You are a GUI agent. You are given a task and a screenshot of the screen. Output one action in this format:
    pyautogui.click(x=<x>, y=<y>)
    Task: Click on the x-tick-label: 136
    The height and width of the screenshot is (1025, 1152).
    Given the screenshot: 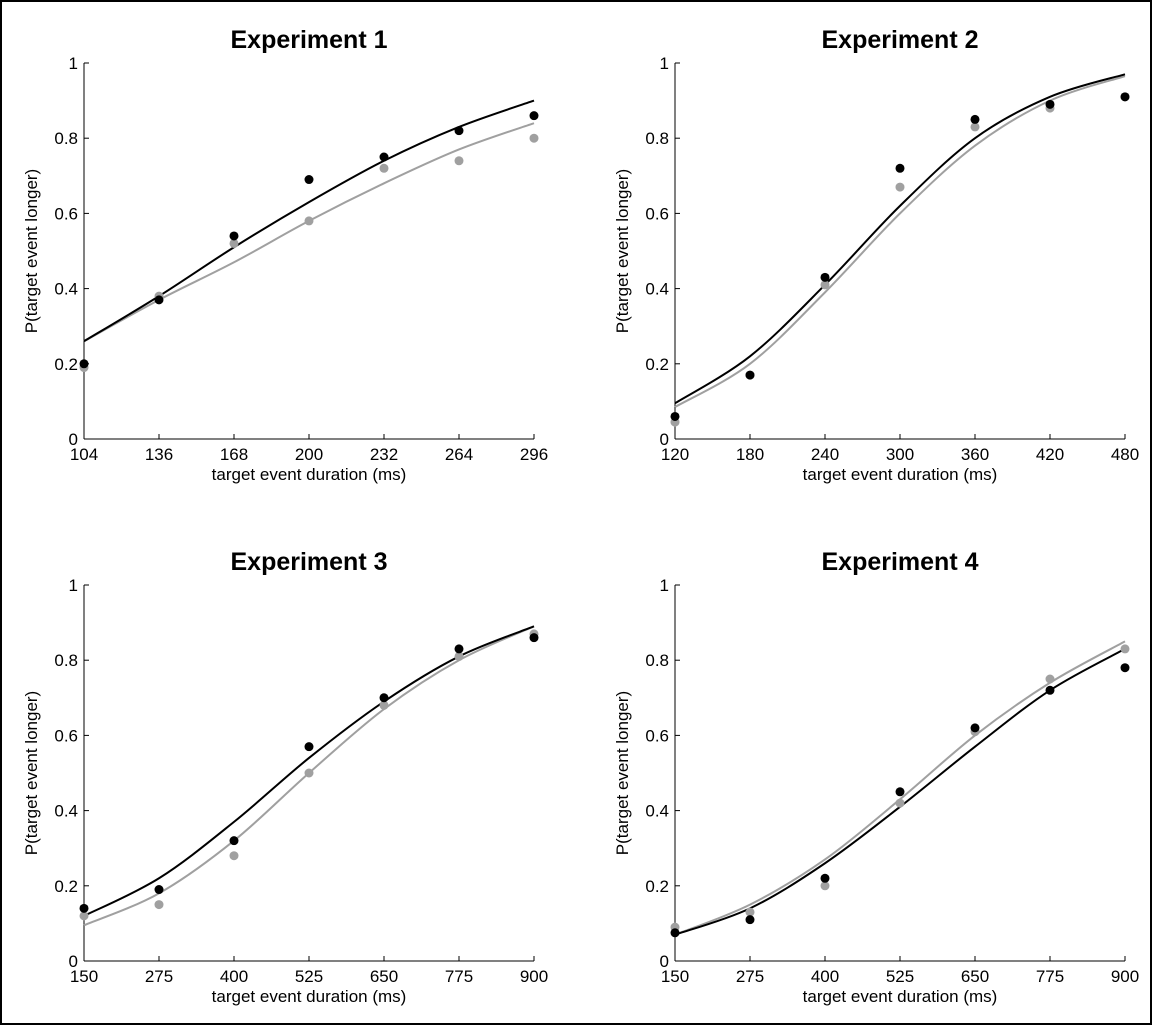 What is the action you would take?
    pyautogui.click(x=159, y=454)
    